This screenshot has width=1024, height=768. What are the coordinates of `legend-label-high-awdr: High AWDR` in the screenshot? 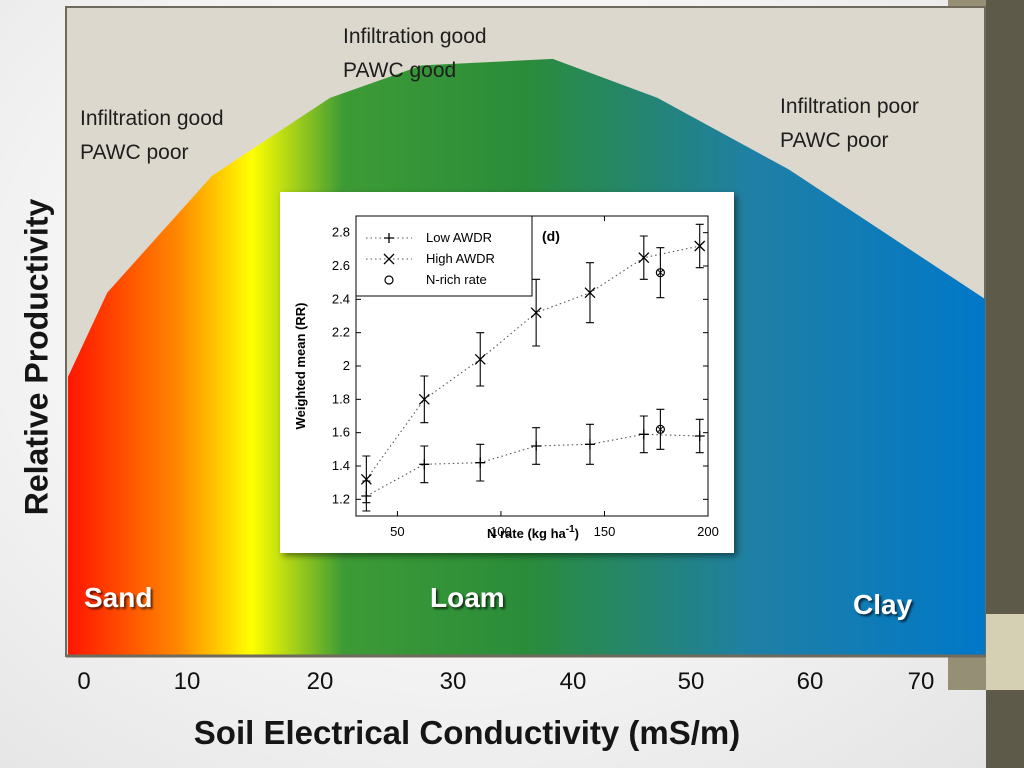 It's located at (460, 258).